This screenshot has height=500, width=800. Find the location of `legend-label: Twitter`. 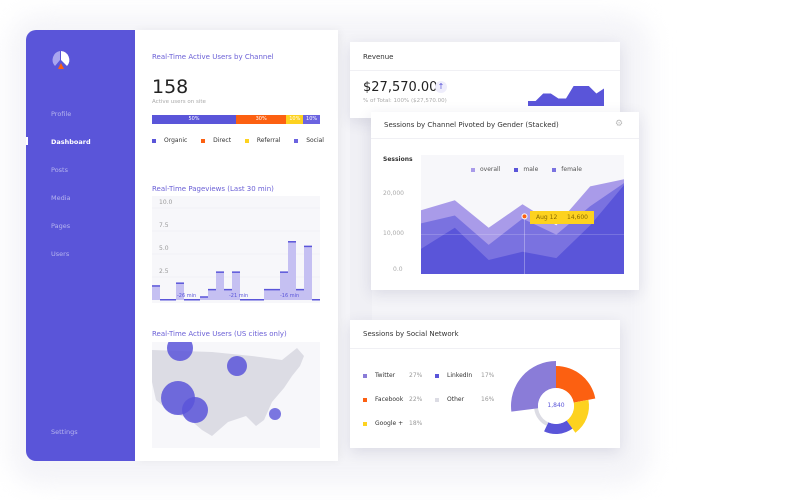

legend-label: Twitter is located at coordinates (385, 375).